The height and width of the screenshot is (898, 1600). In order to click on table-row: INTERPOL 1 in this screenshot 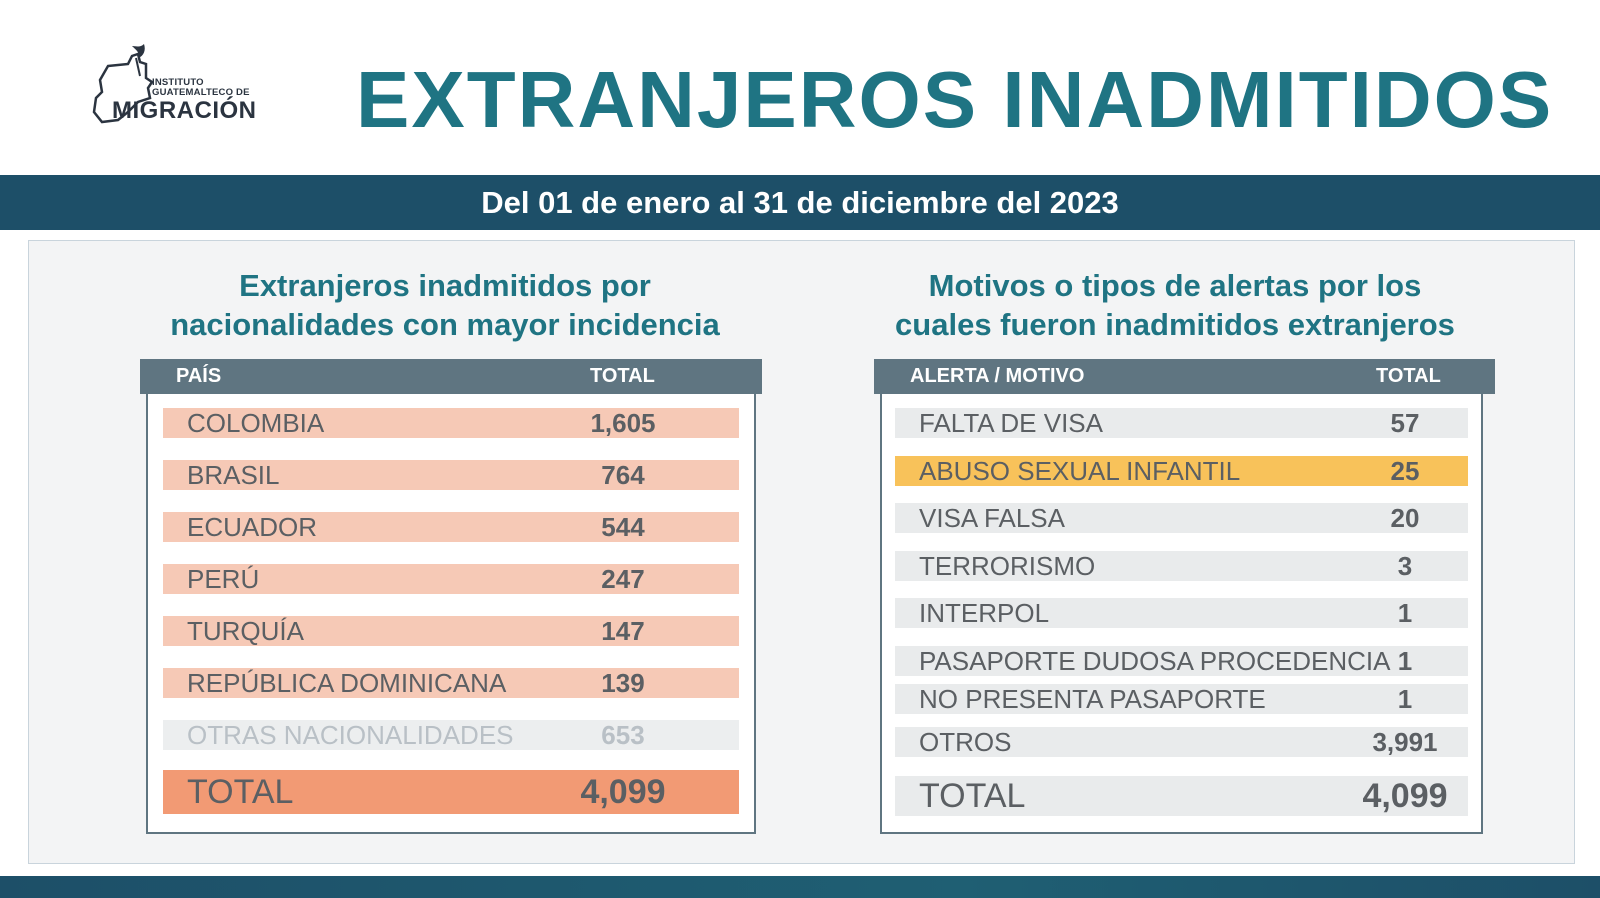, I will do `click(1181, 613)`.